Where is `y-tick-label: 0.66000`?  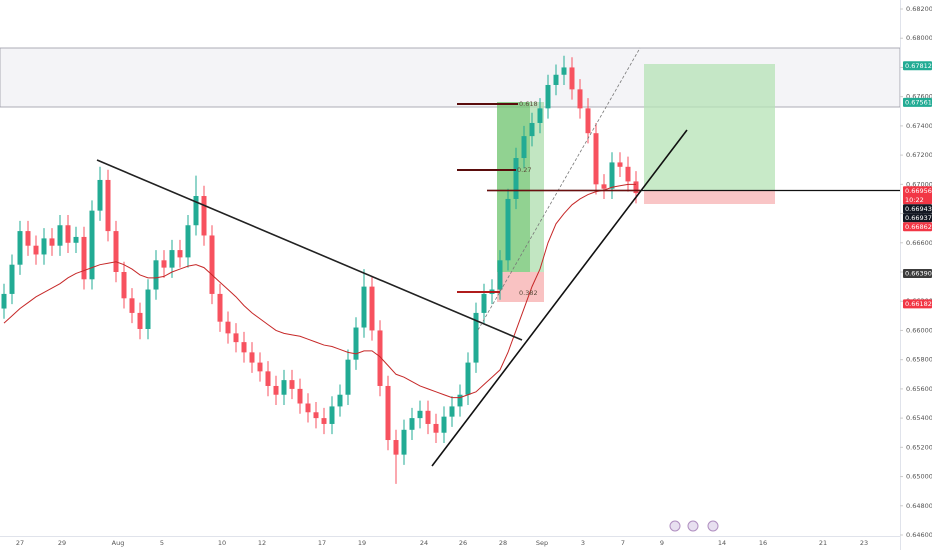 y-tick-label: 0.66000 is located at coordinates (919, 330).